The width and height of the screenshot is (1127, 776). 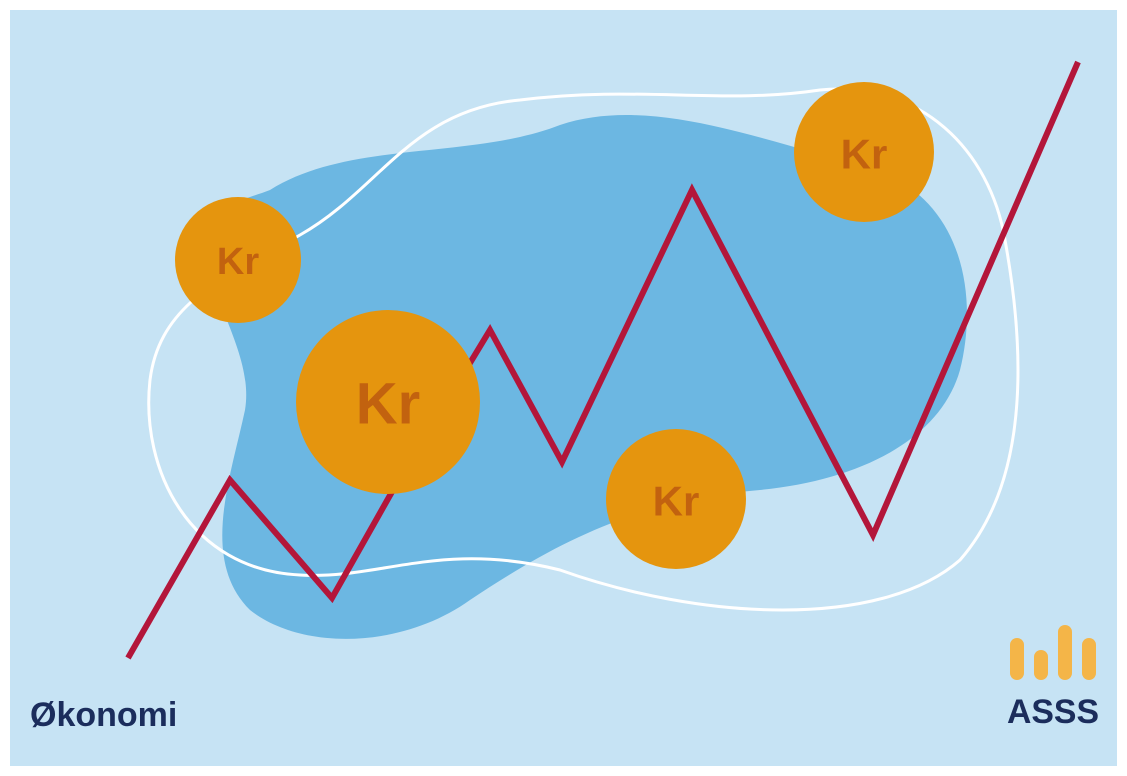 I want to click on logo: ASSS, so click(x=1053, y=678).